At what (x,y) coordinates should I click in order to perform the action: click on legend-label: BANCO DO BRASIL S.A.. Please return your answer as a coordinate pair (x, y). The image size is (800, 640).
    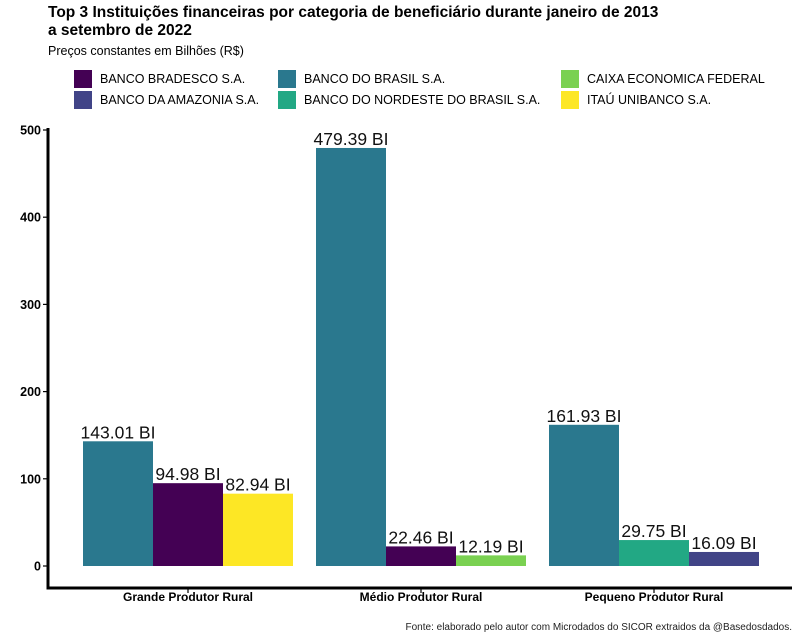
    Looking at the image, I should click on (375, 79).